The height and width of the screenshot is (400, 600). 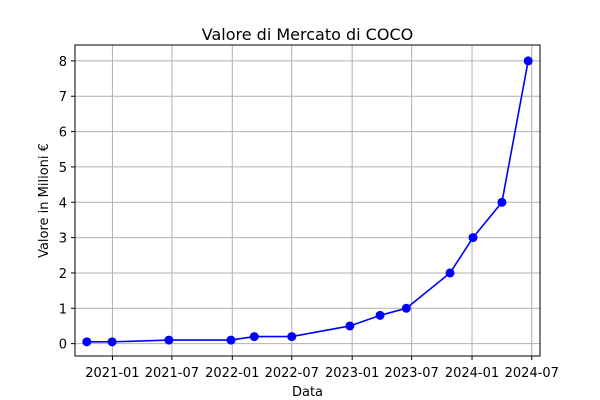 I want to click on y-tick-label: 1, so click(x=63, y=309).